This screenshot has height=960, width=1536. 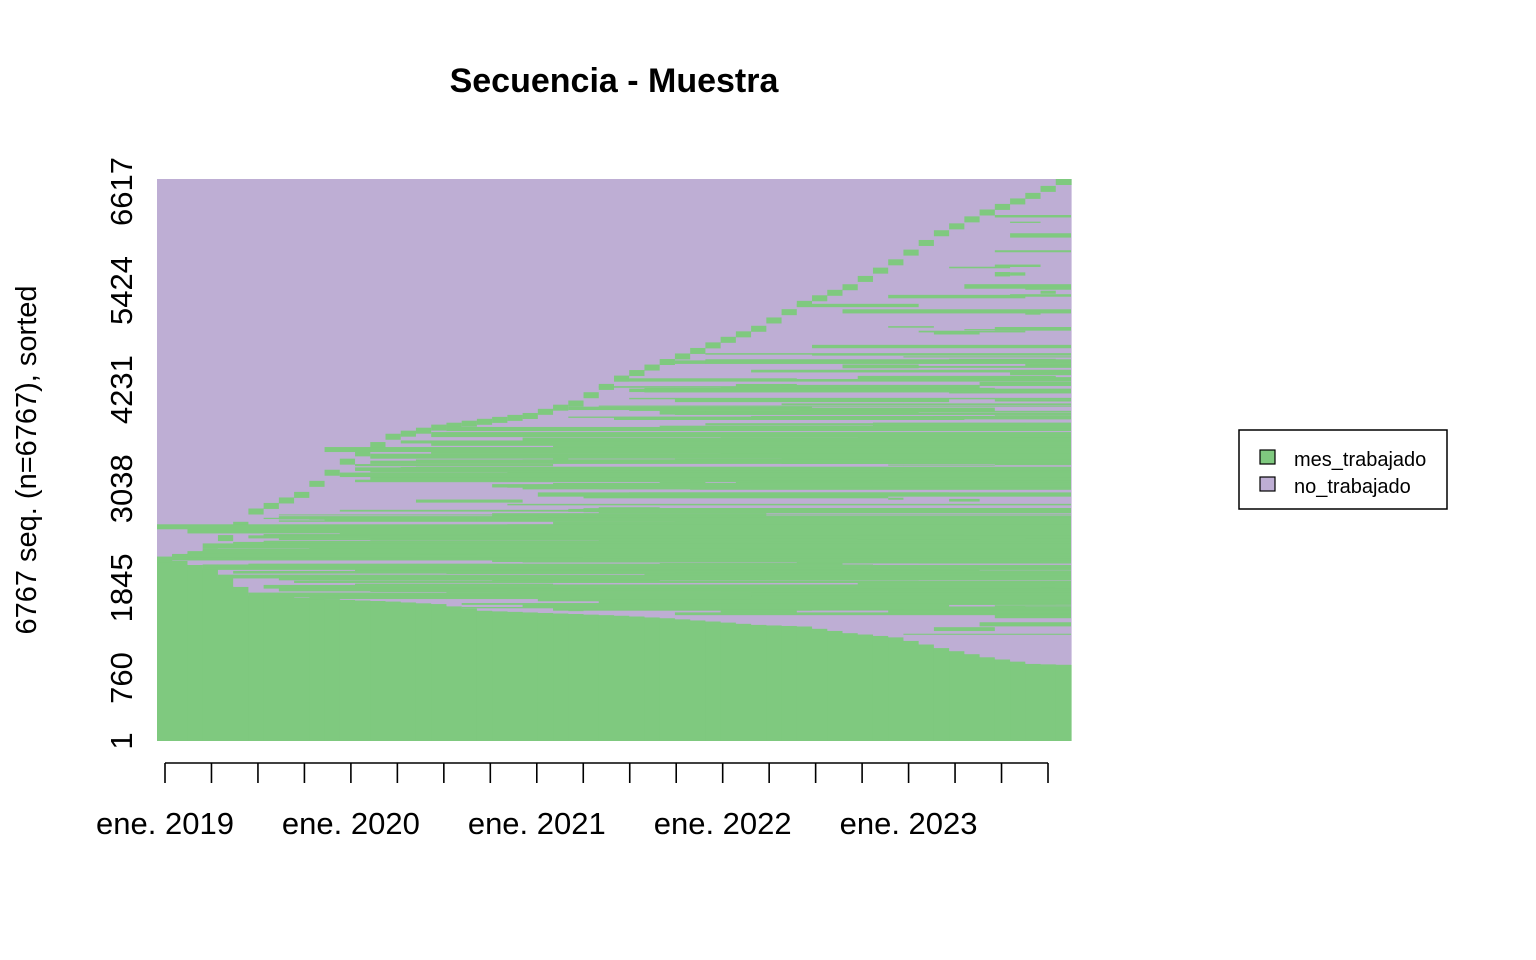 I want to click on y-tick-label: 760, so click(x=121, y=678).